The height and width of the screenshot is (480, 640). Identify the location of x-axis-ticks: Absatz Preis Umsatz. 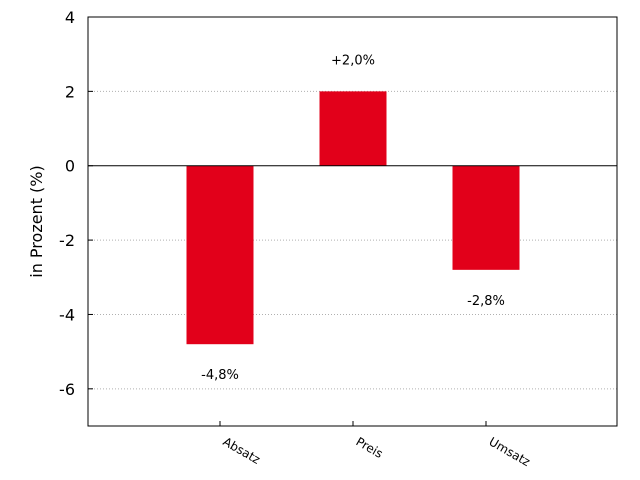
(376, 445).